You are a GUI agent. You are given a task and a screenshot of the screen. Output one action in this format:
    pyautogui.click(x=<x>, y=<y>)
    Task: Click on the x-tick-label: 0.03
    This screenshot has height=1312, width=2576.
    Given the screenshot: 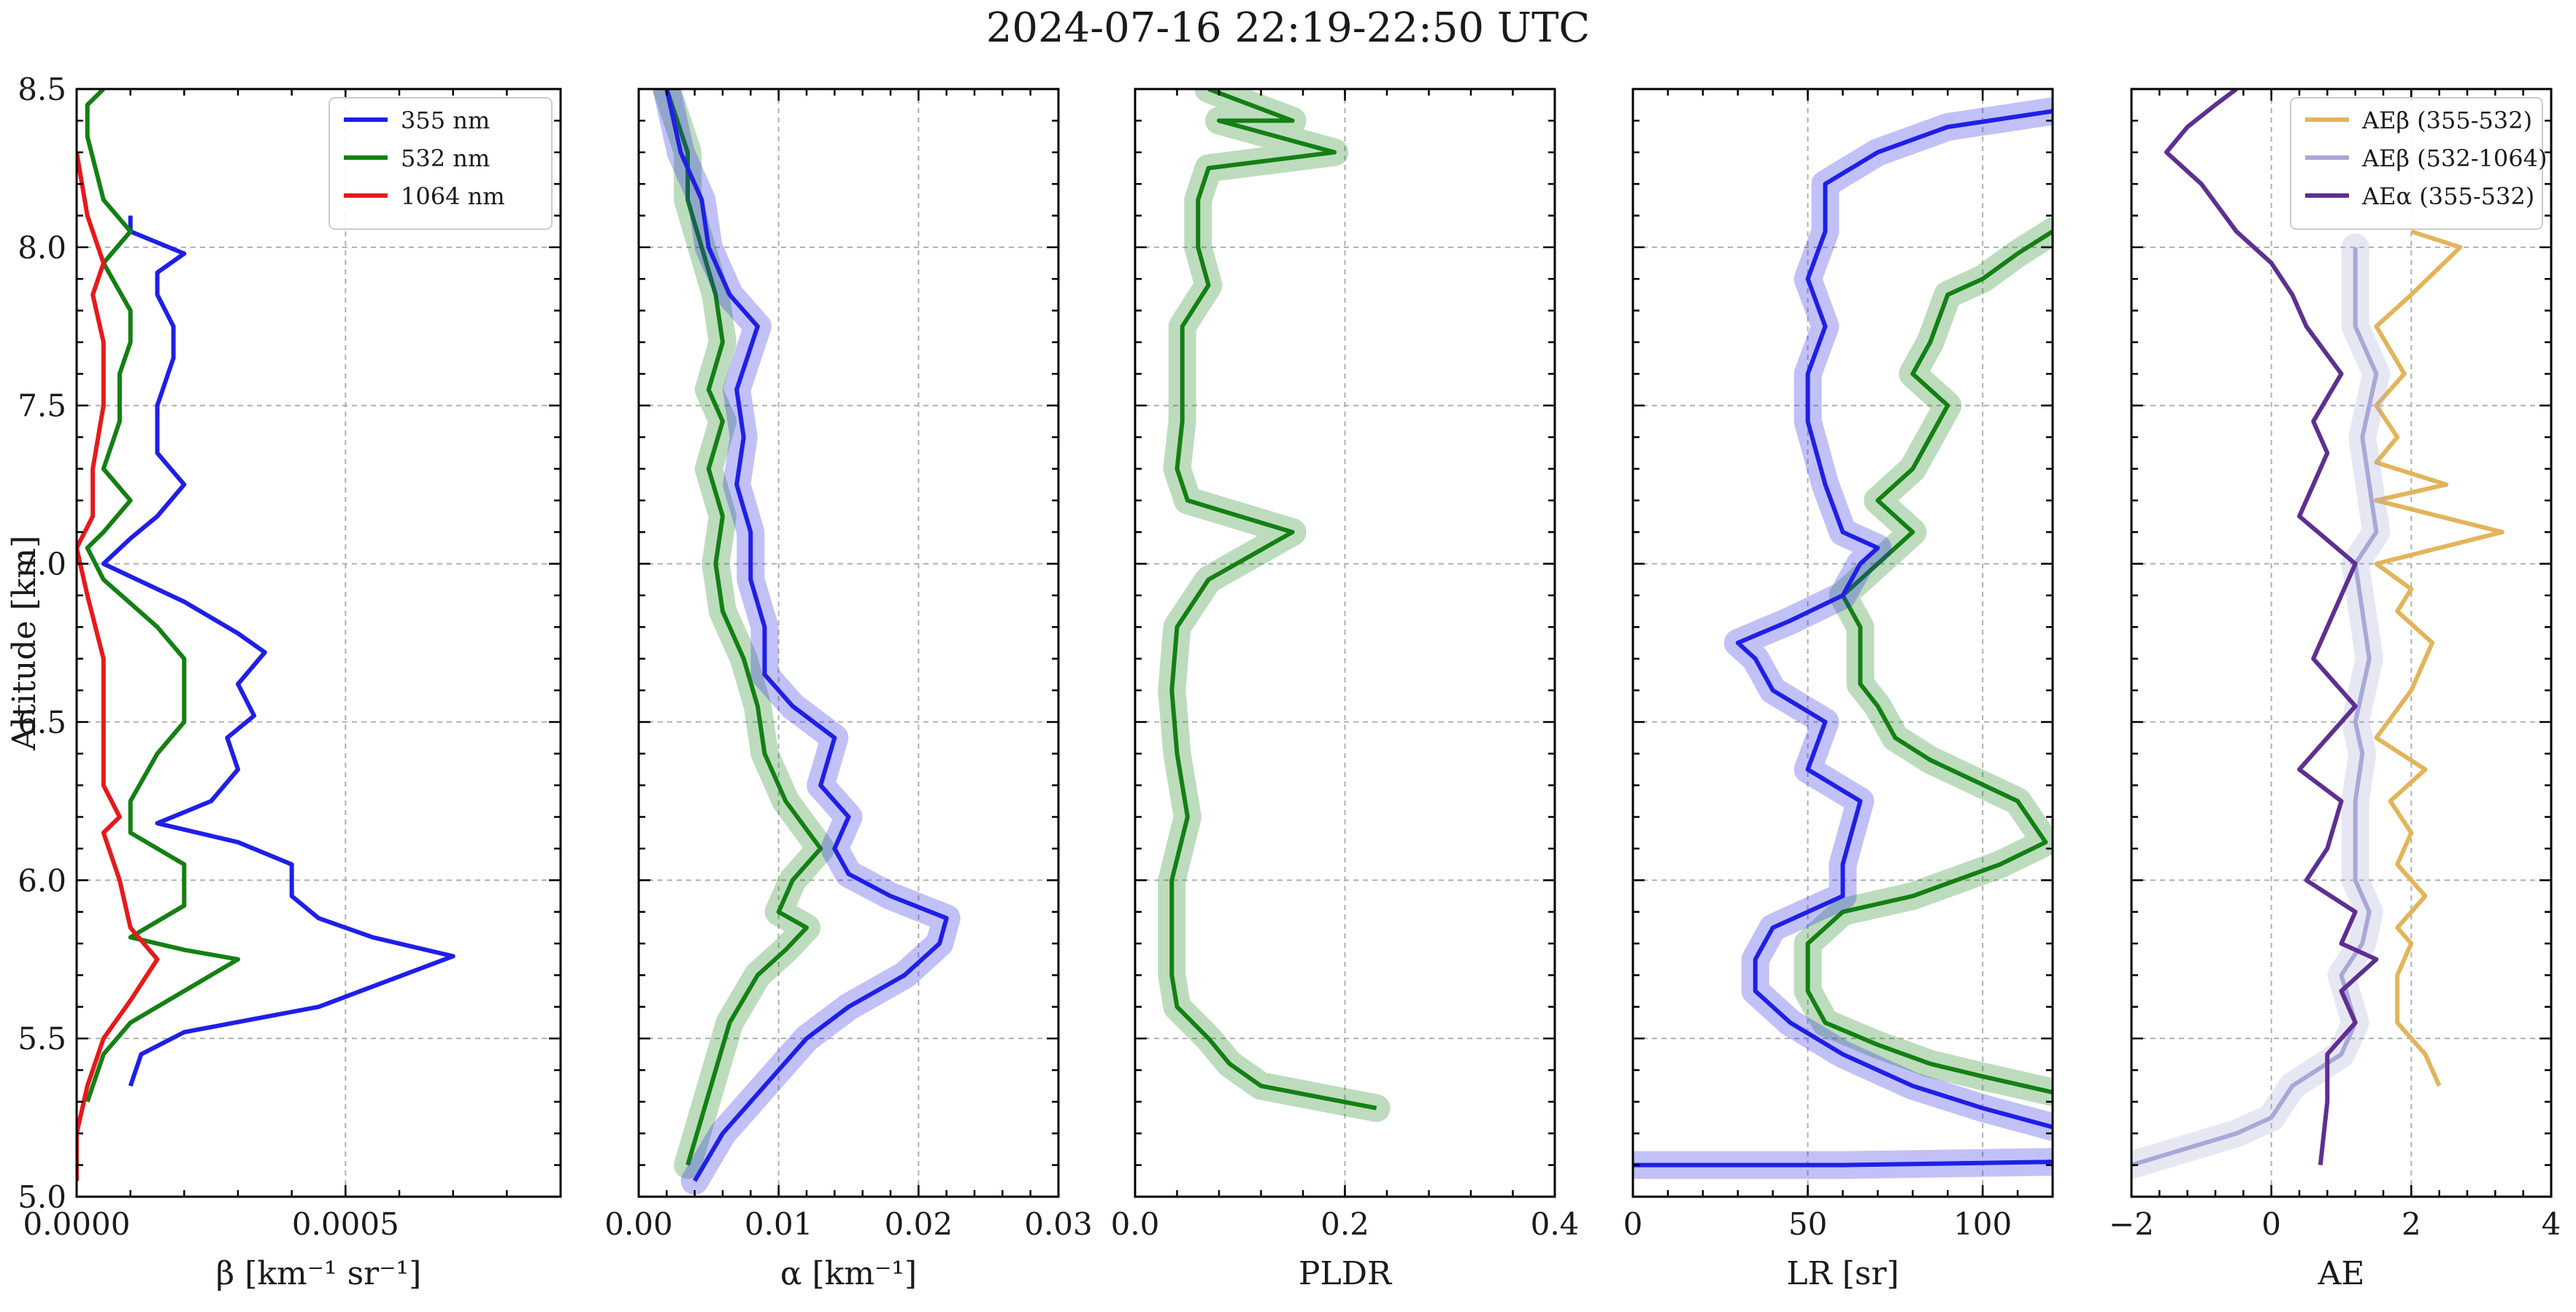 What is the action you would take?
    pyautogui.click(x=1058, y=1224)
    